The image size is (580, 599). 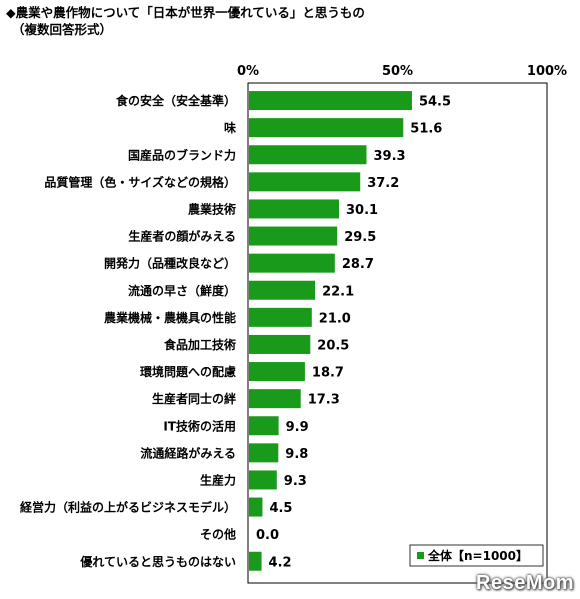 I want to click on legend-swatch, so click(x=420, y=555).